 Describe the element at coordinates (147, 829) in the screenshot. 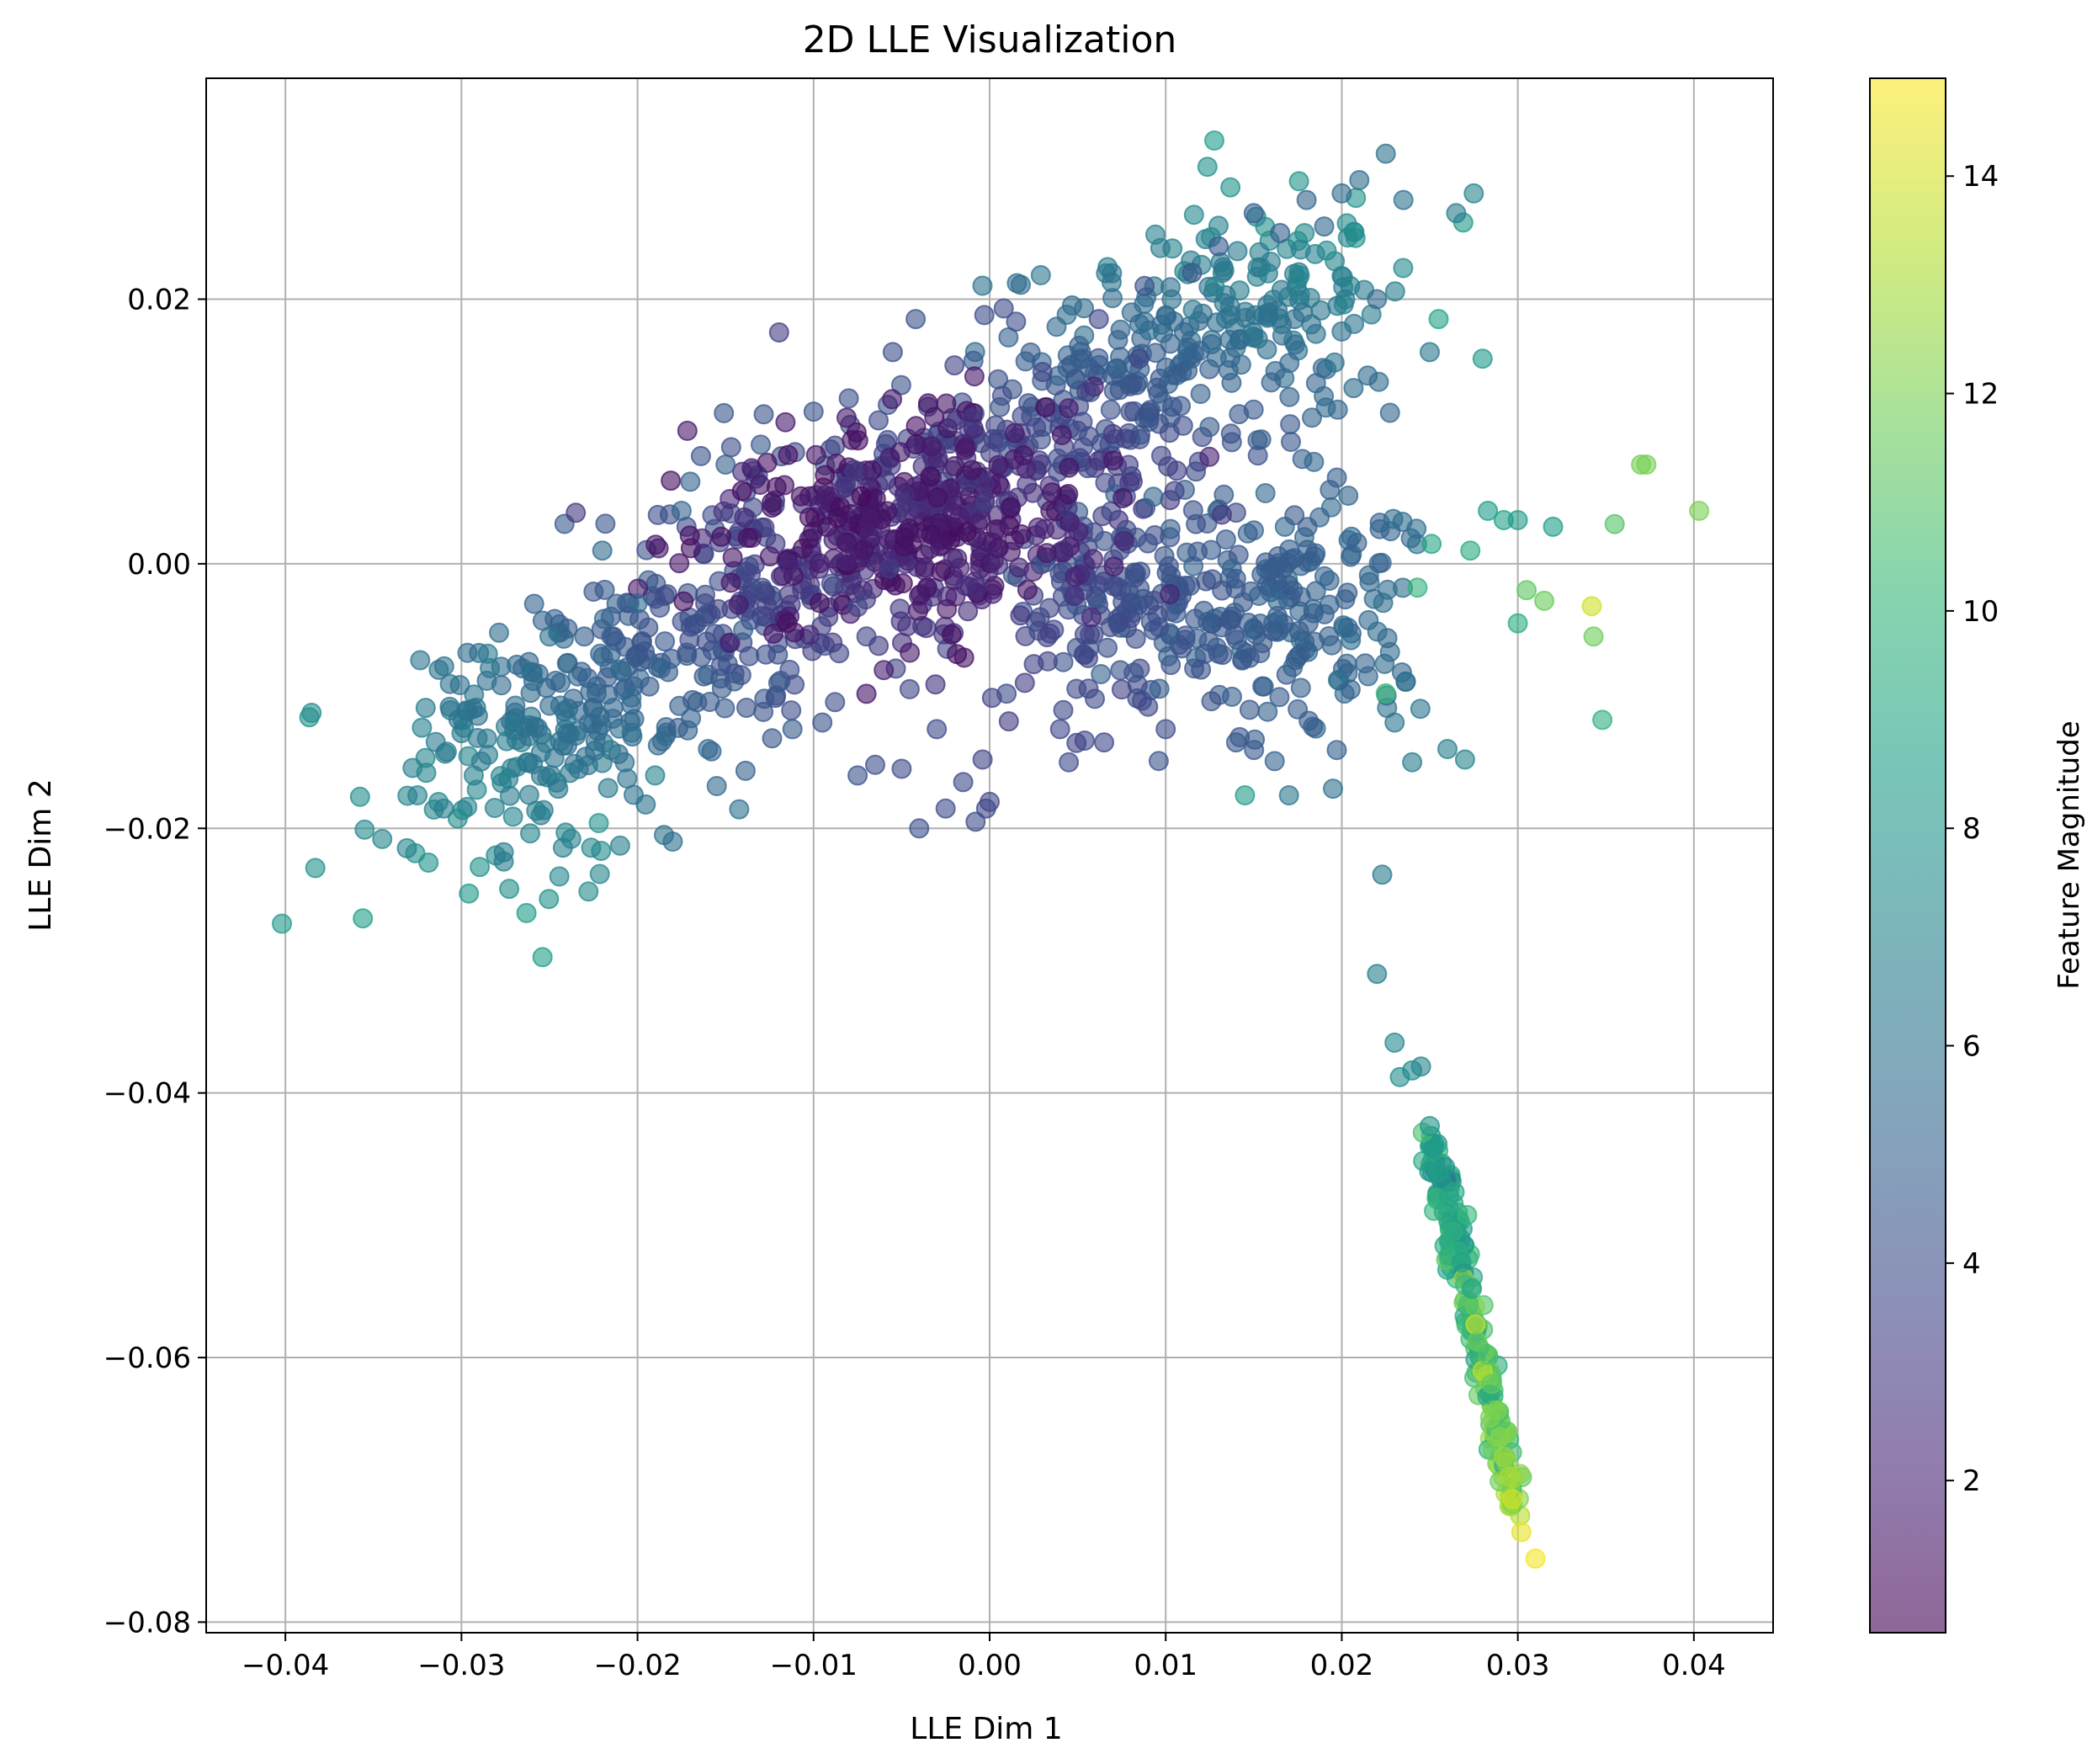

I see `y-tick-label: −0.02` at that location.